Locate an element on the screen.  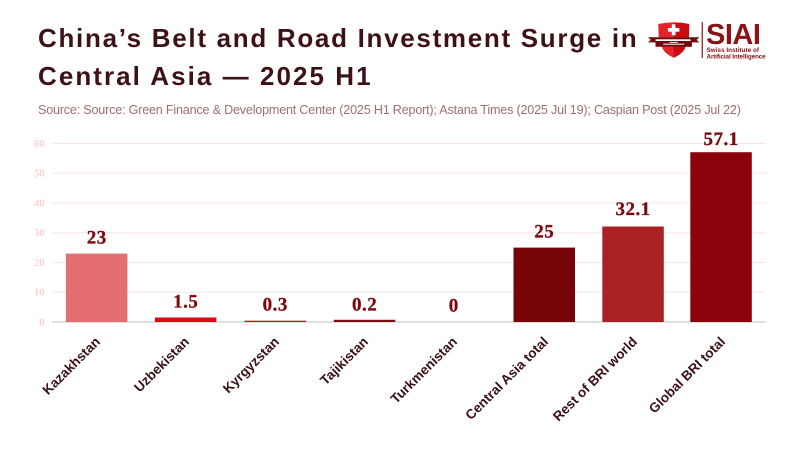
svg-text: 60 is located at coordinates (39, 144).